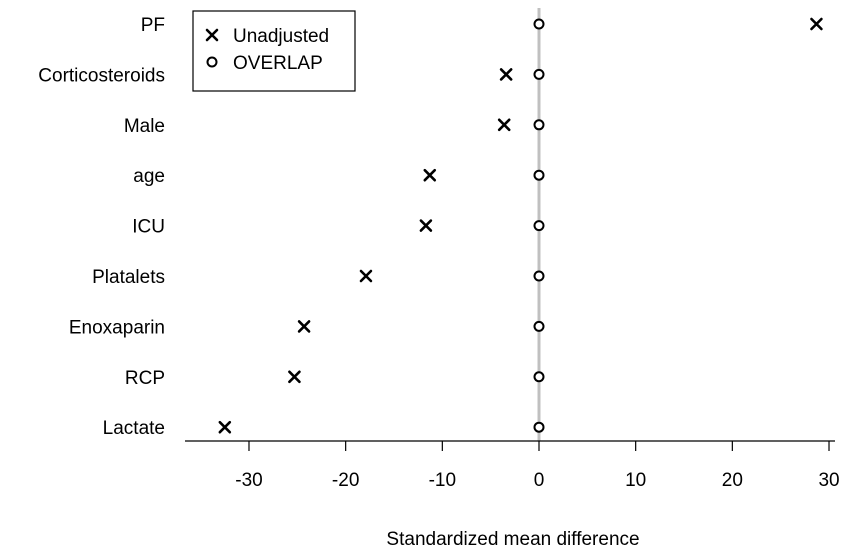 The width and height of the screenshot is (854, 551). Describe the element at coordinates (281, 36) in the screenshot. I see `legend-label-unadjusted: Unadjusted` at that location.